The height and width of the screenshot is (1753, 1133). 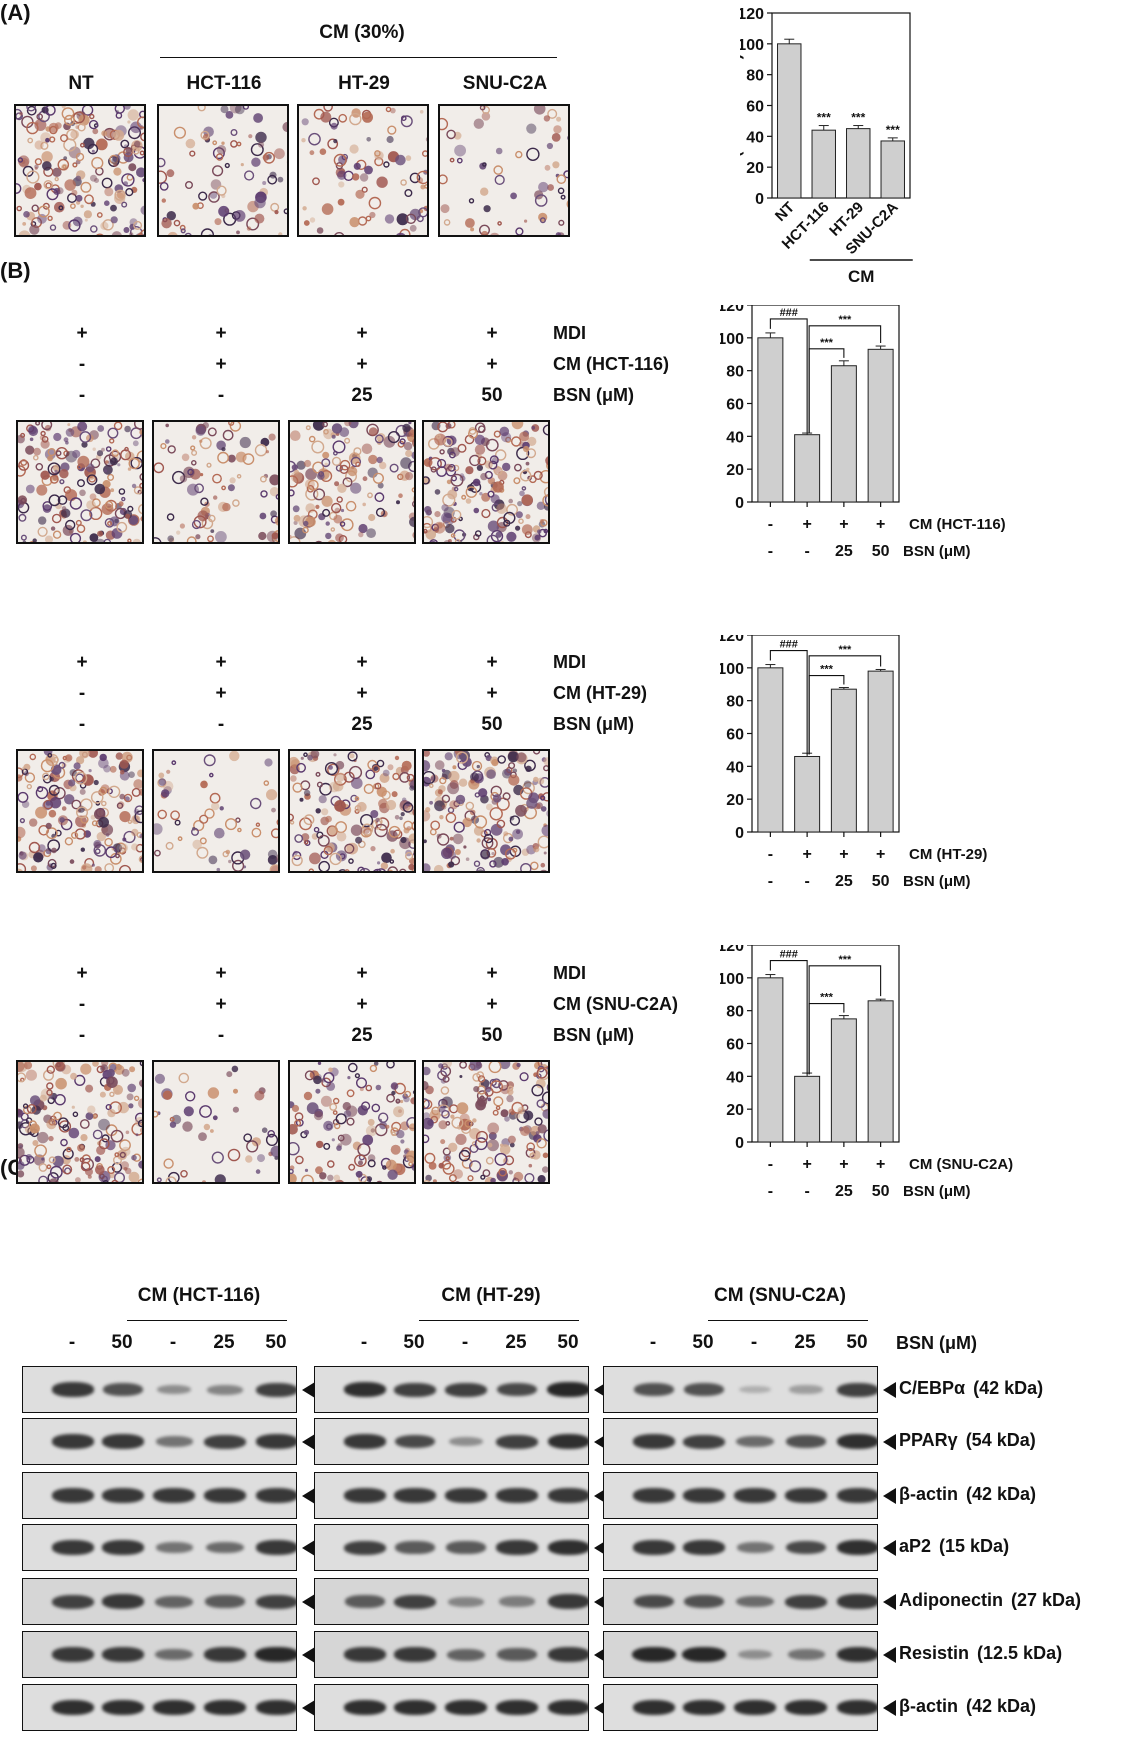 I want to click on significance-label: ***, so click(x=824, y=118).